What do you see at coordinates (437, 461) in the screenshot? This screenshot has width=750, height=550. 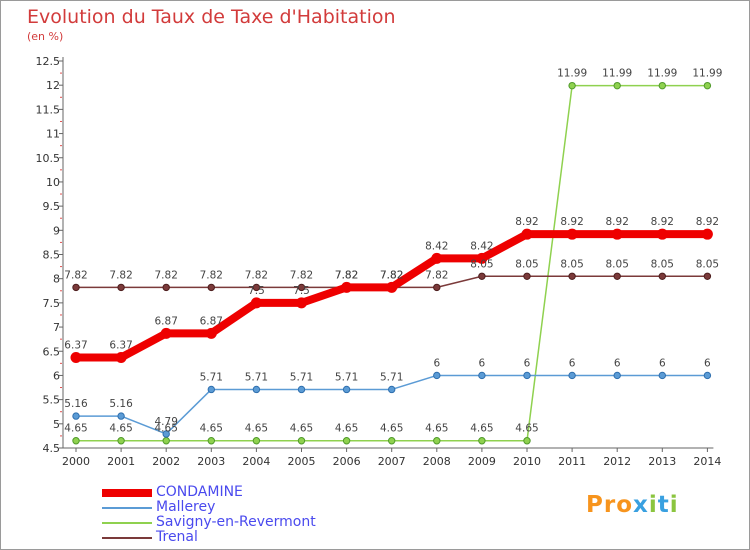 I see `x-tick-label: 2008` at bounding box center [437, 461].